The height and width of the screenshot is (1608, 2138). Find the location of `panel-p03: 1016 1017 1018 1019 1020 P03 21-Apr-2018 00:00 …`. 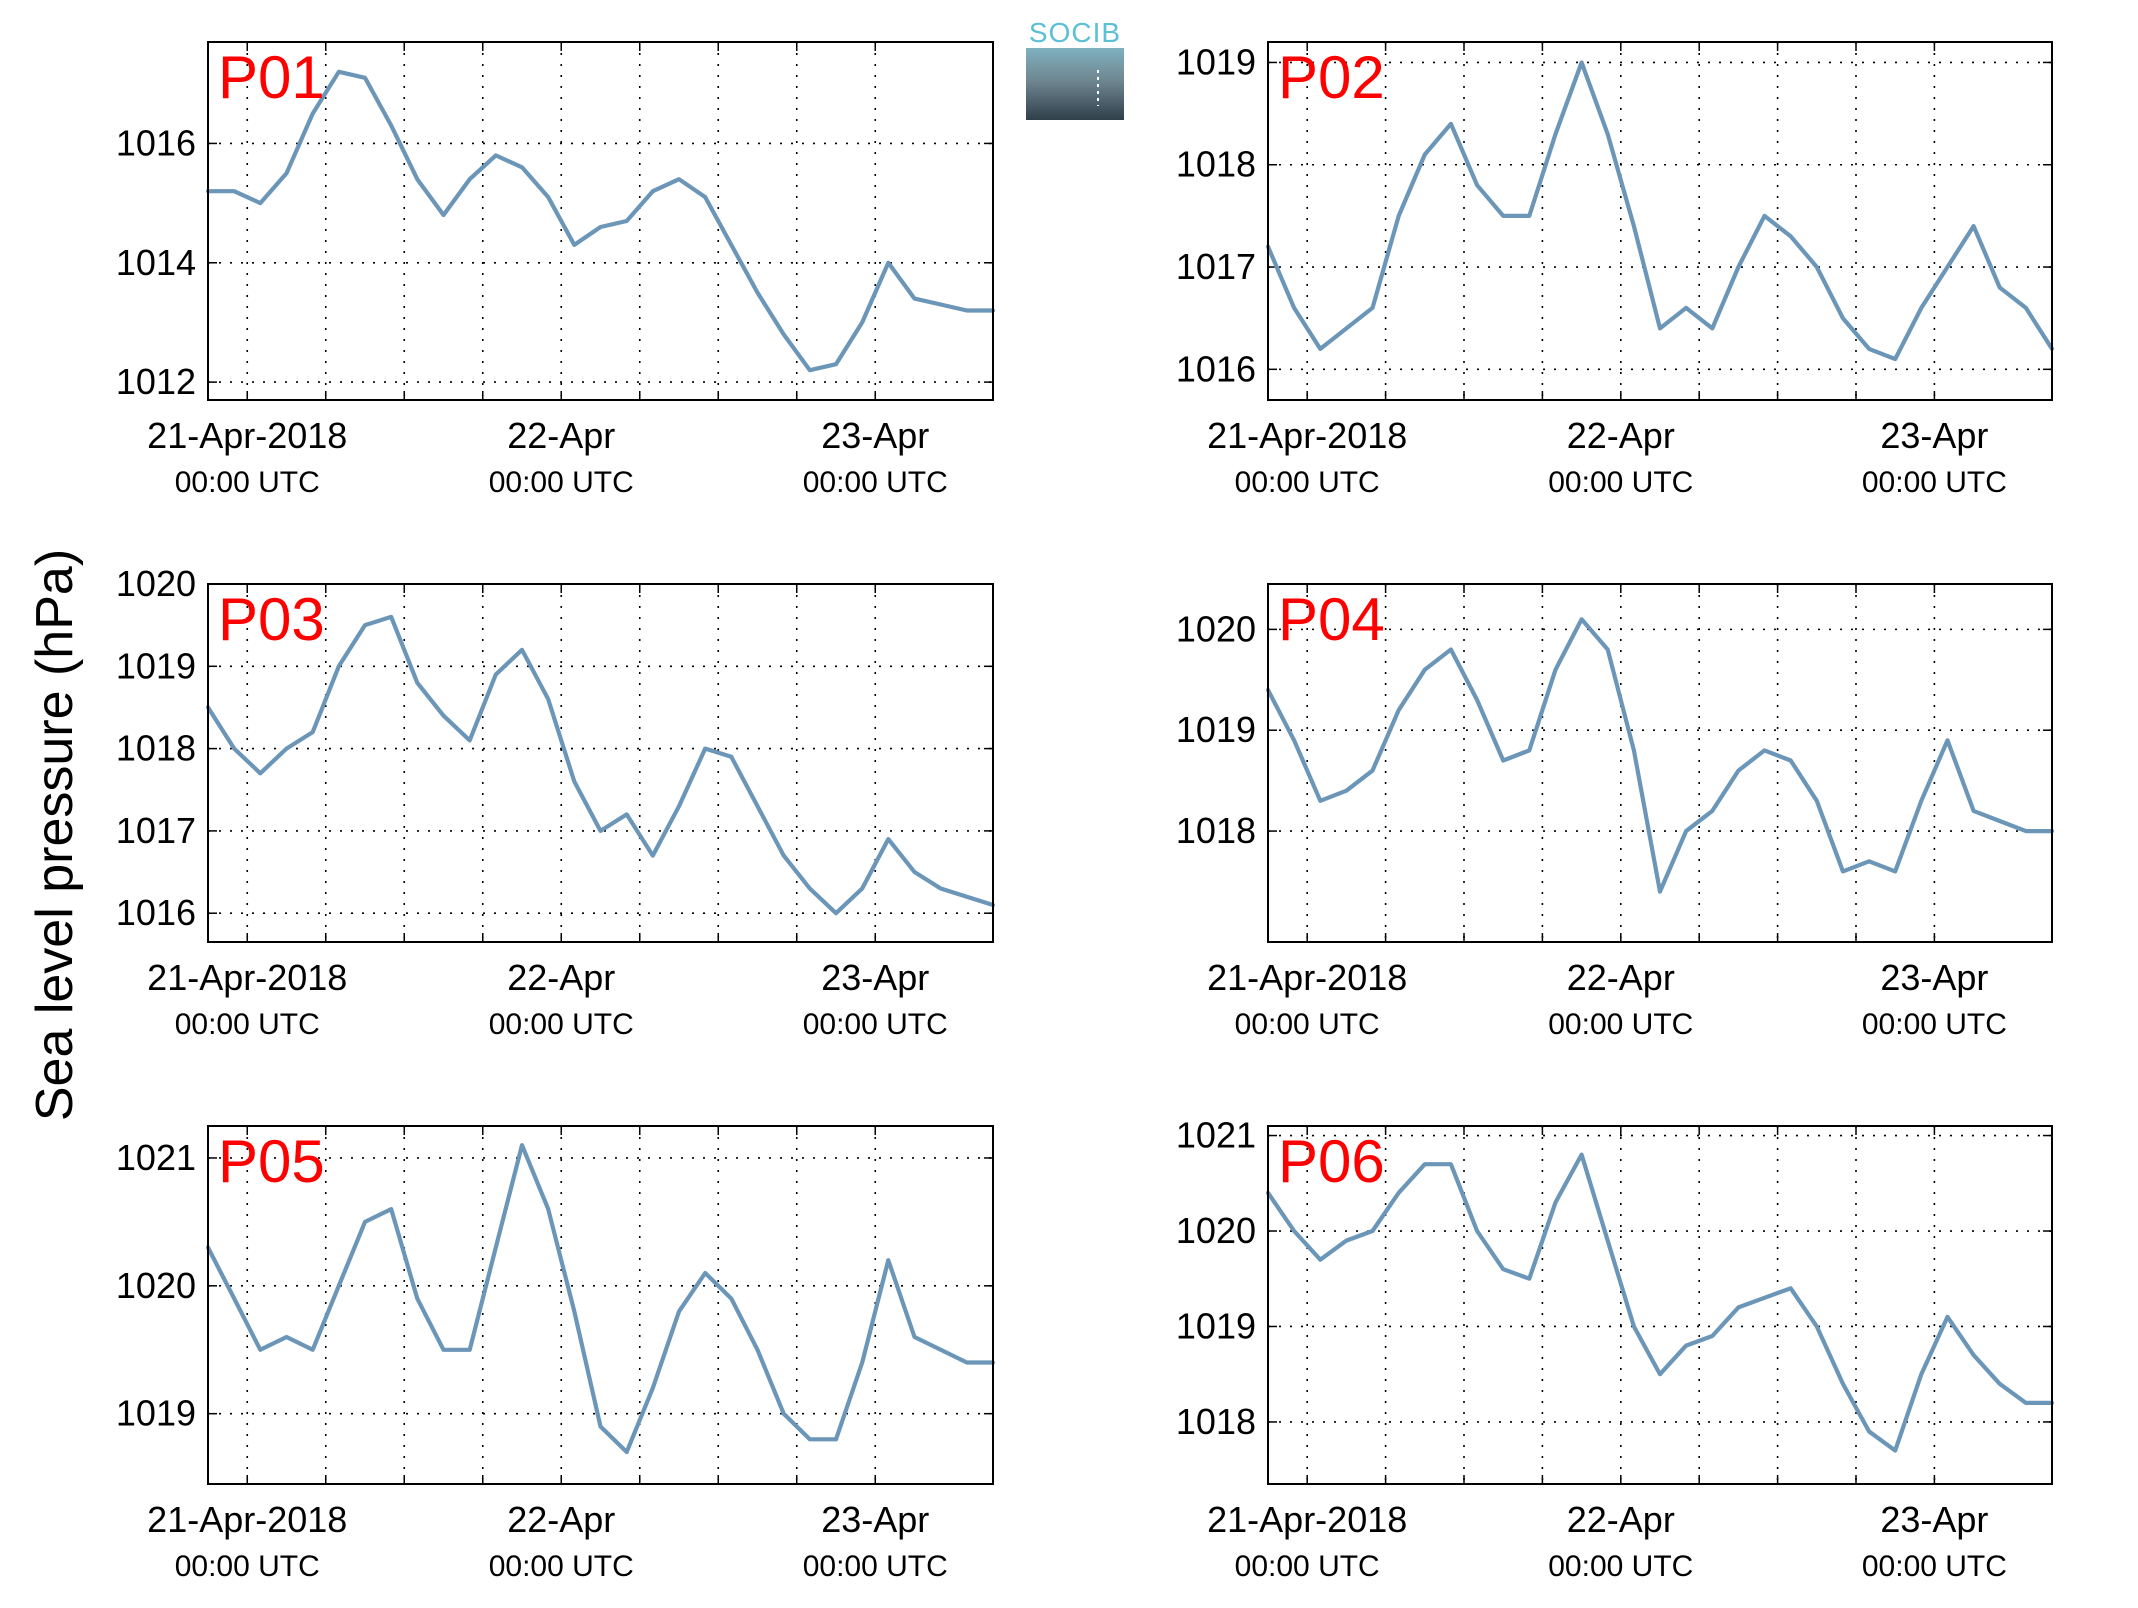

panel-p03: 1016 1017 1018 1019 1020 P03 21-Apr-2018 00:00 … is located at coordinates (556, 802).